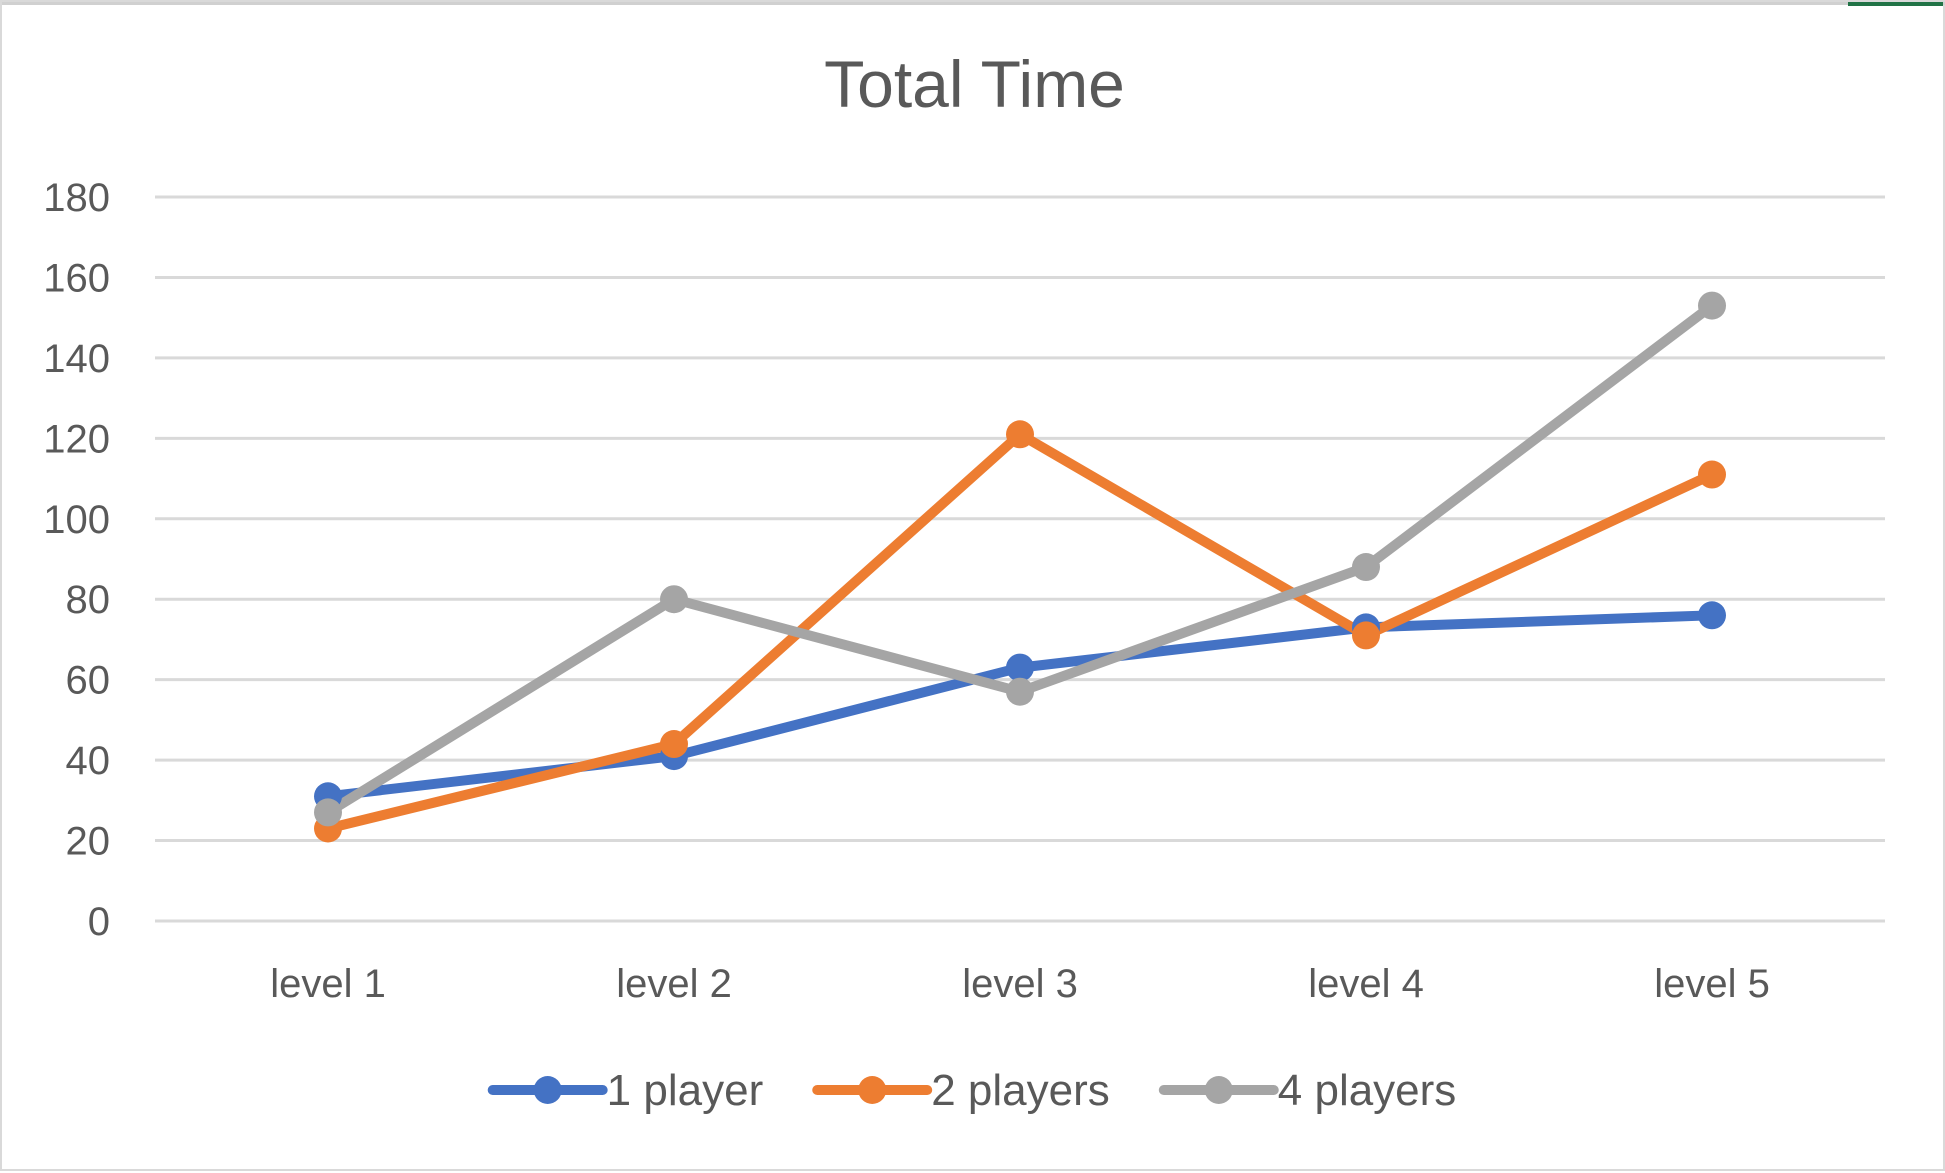 Image resolution: width=1945 pixels, height=1173 pixels. I want to click on legend-item: 4 players, so click(1307, 1090).